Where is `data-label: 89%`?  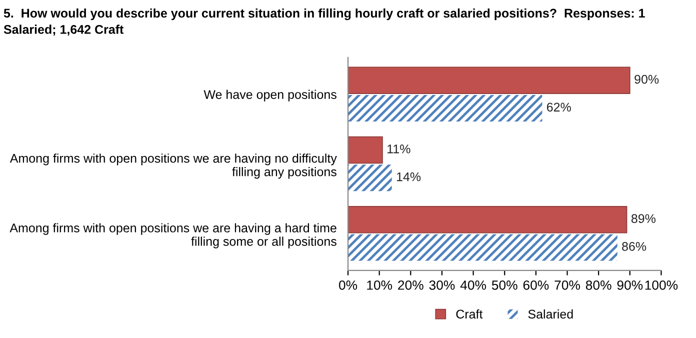 data-label: 89% is located at coordinates (643, 218).